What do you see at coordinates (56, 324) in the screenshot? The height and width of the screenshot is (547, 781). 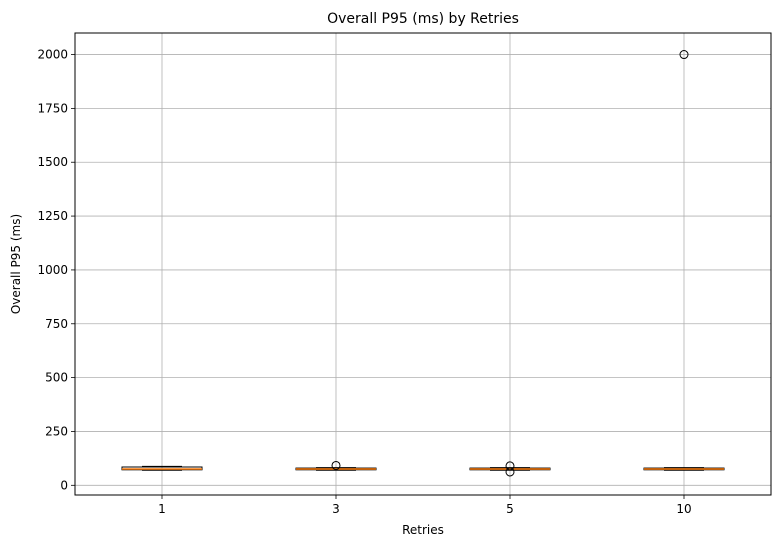 I see `y-tick-label: 750` at bounding box center [56, 324].